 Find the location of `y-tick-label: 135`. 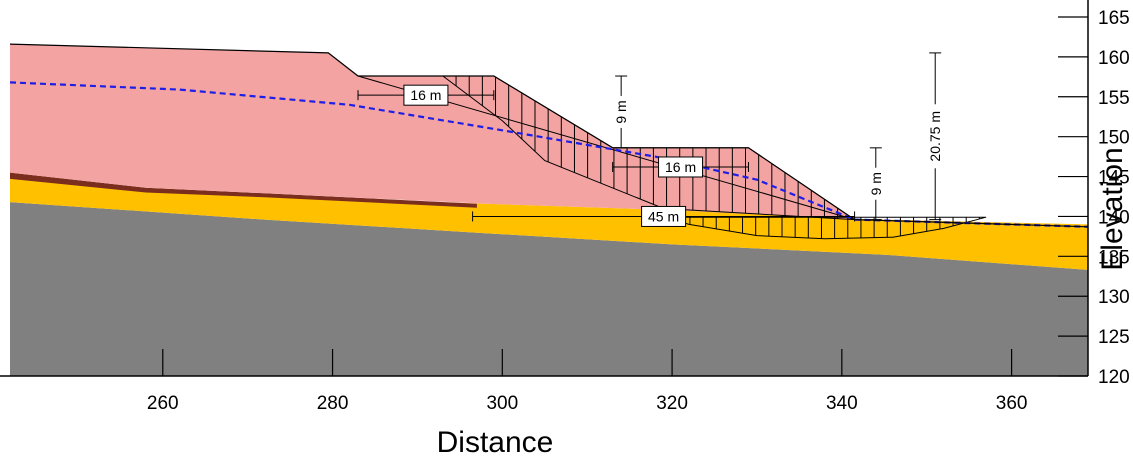

y-tick-label: 135 is located at coordinates (1114, 257).